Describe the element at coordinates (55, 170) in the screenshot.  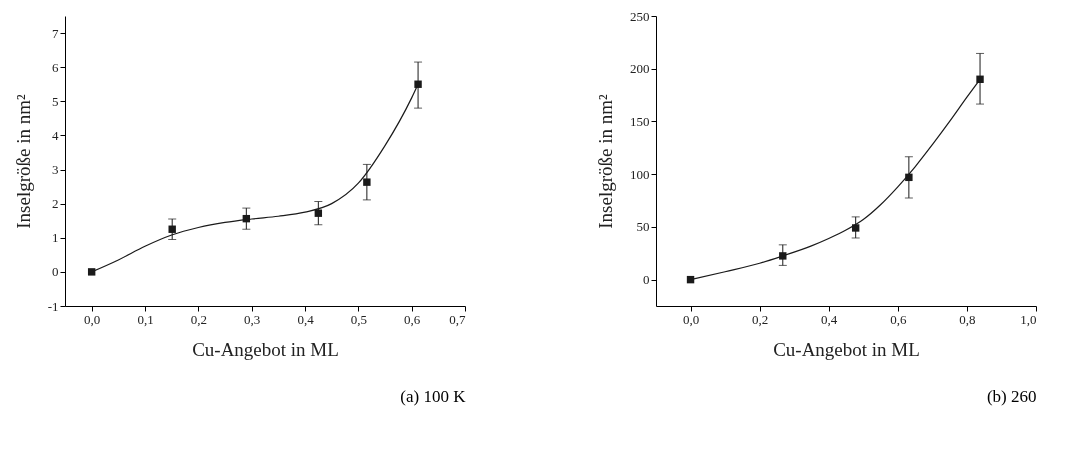
I see `y-tick-label: 3` at that location.